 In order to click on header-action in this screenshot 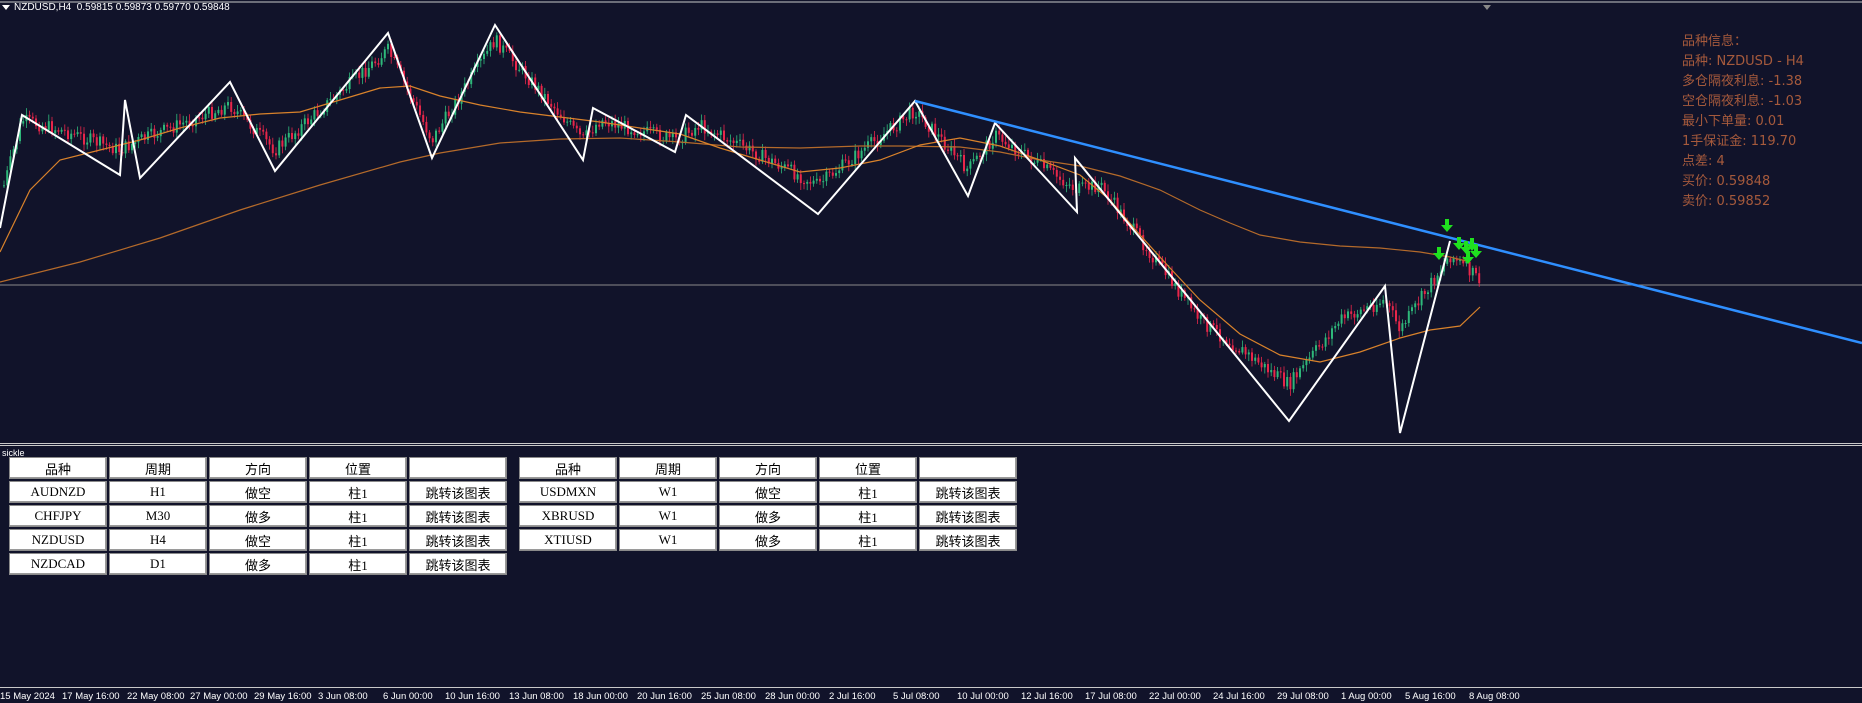, I will do `click(968, 468)`.